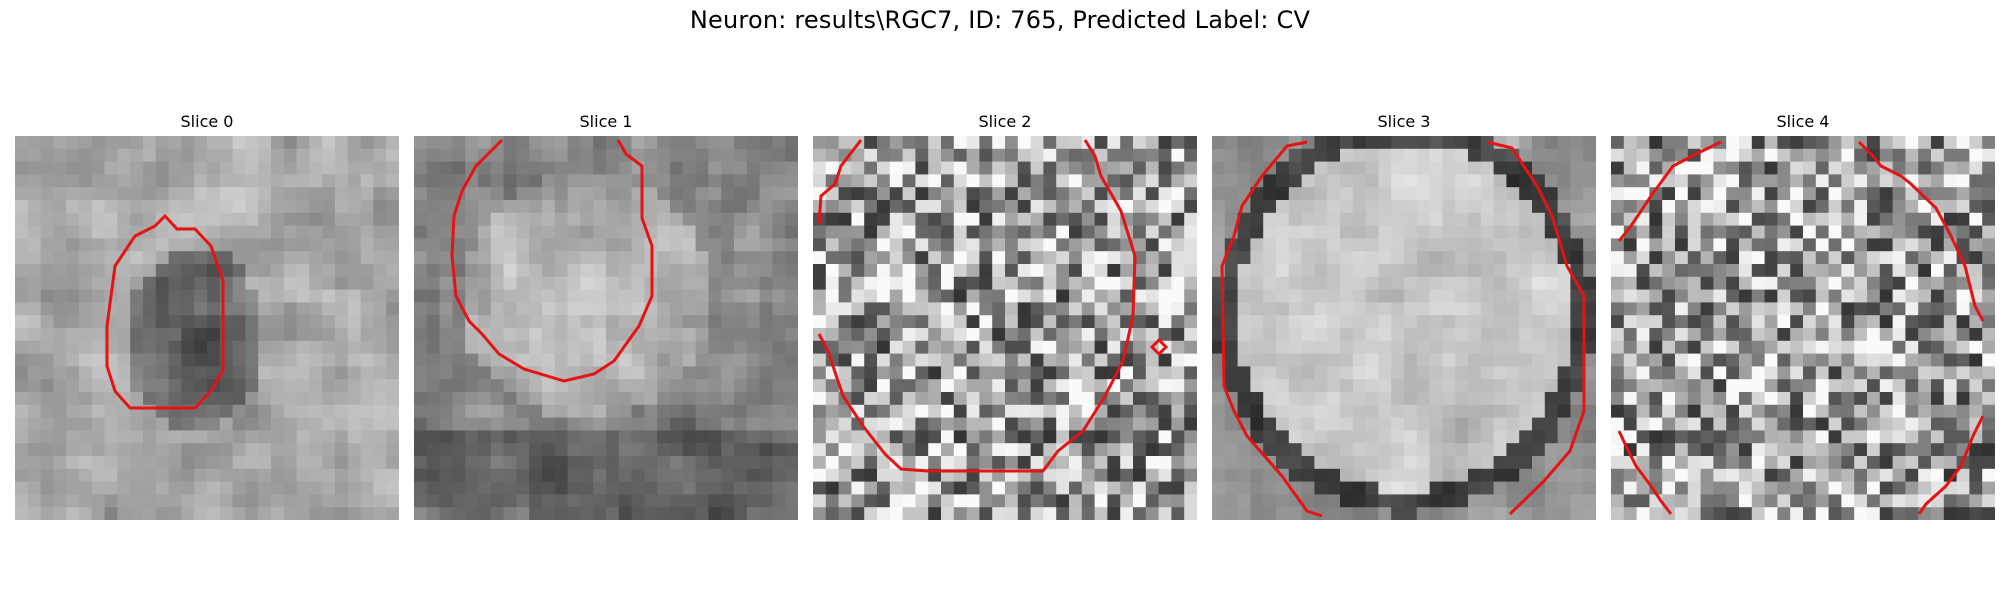 Image resolution: width=2000 pixels, height=600 pixels. I want to click on slice-panel-1: Slice 1, so click(606, 315).